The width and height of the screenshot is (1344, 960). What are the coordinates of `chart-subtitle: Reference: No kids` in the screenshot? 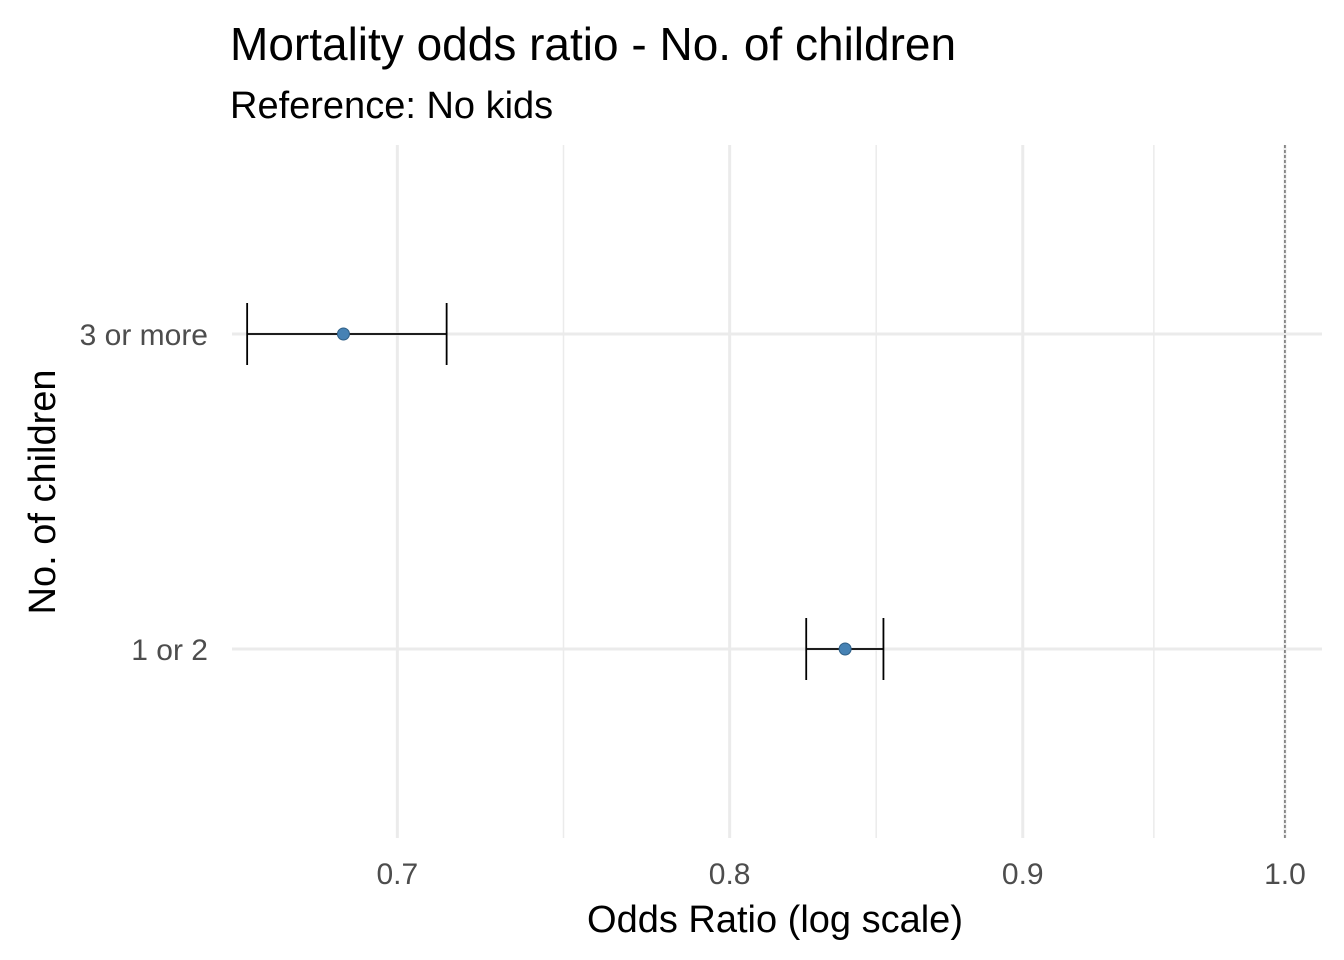 It's located at (391, 106).